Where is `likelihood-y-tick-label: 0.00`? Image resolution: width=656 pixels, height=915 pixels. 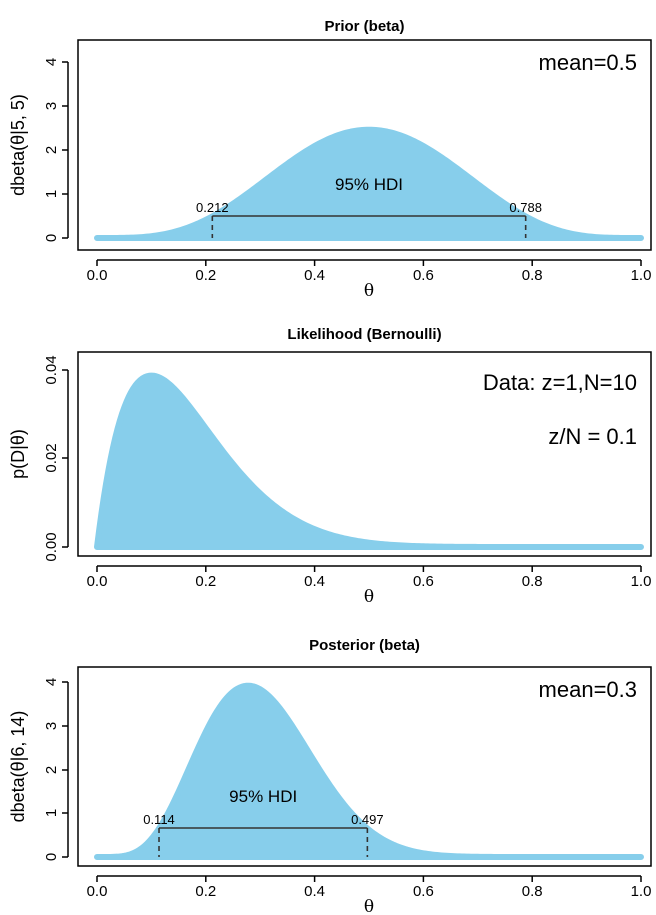
likelihood-y-tick-label: 0.00 is located at coordinates (51, 546).